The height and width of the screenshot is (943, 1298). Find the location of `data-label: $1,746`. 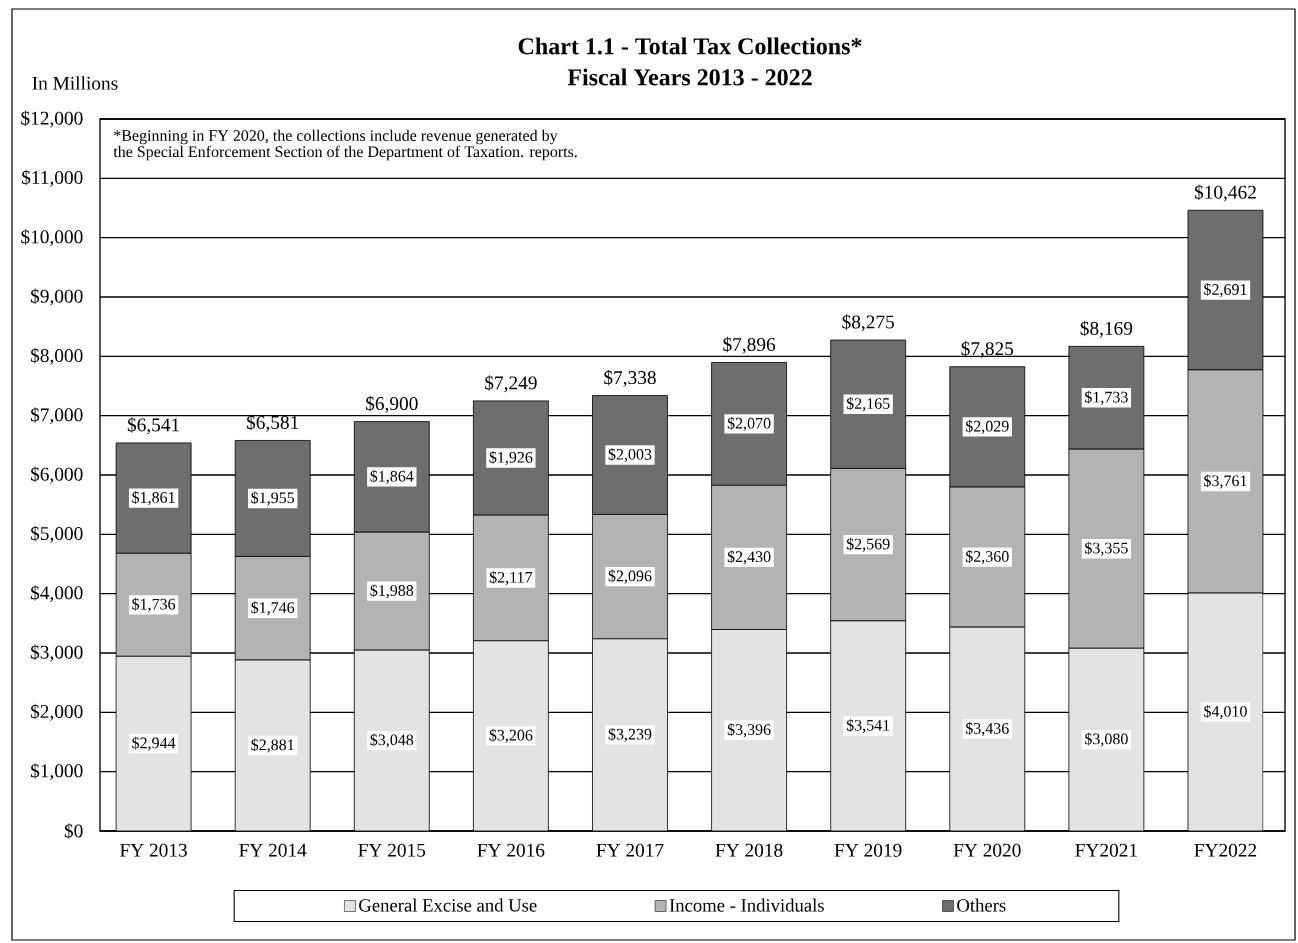

data-label: $1,746 is located at coordinates (273, 608).